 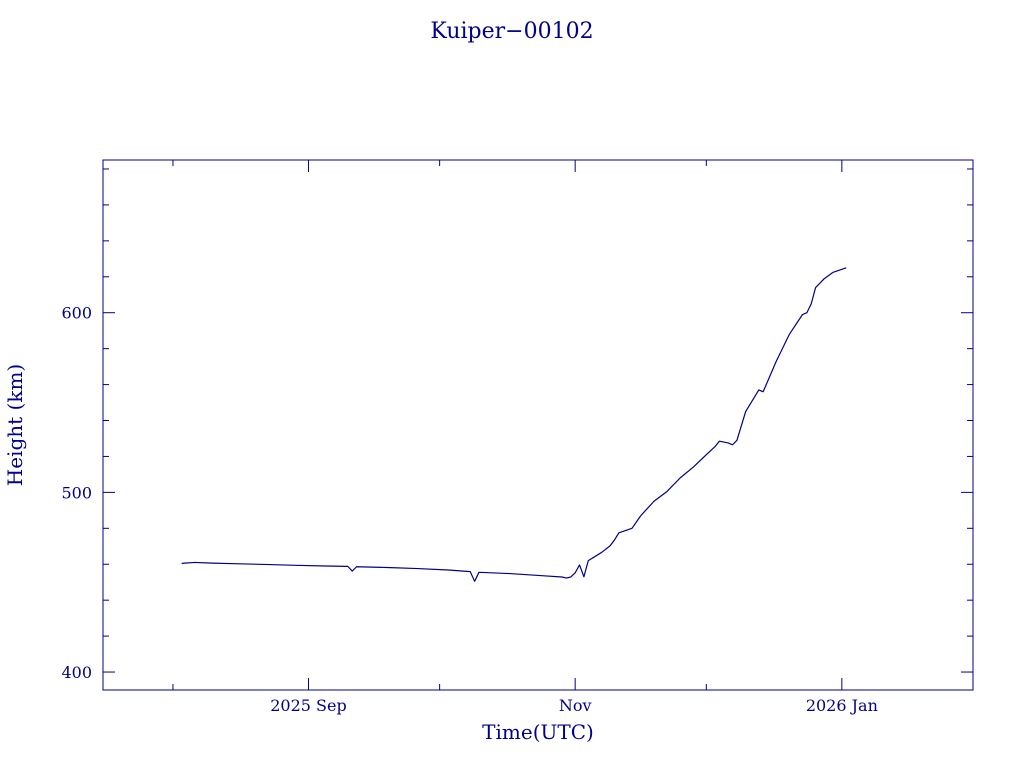 I want to click on x-tick-label: 2025 Sep, so click(x=308, y=705).